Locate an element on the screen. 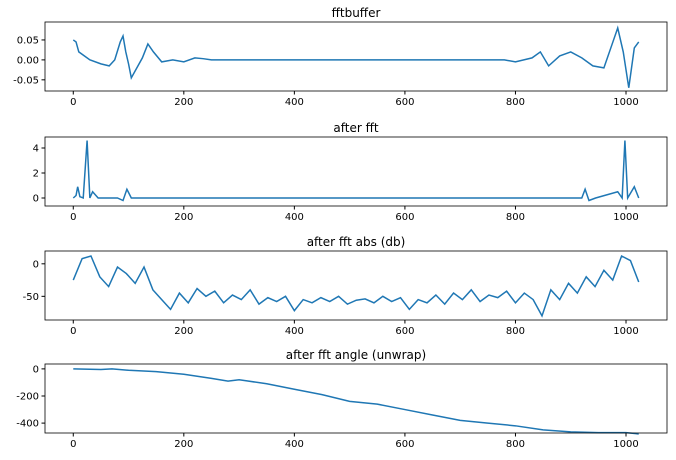 The width and height of the screenshot is (676, 460). y-tick-label: -50 is located at coordinates (31, 297).